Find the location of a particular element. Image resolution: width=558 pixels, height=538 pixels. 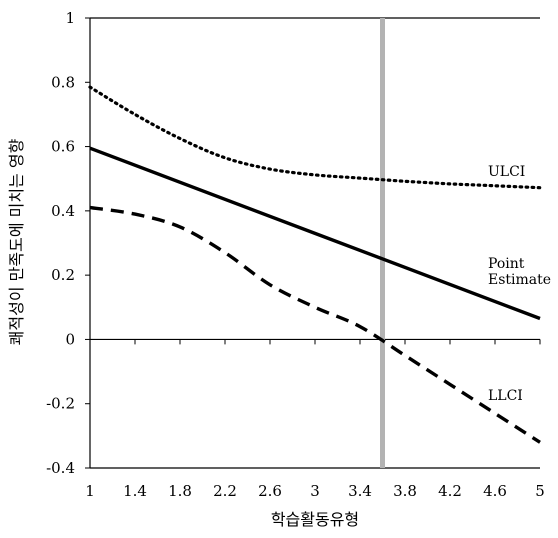

x-tick-label: 4.2 is located at coordinates (450, 491).